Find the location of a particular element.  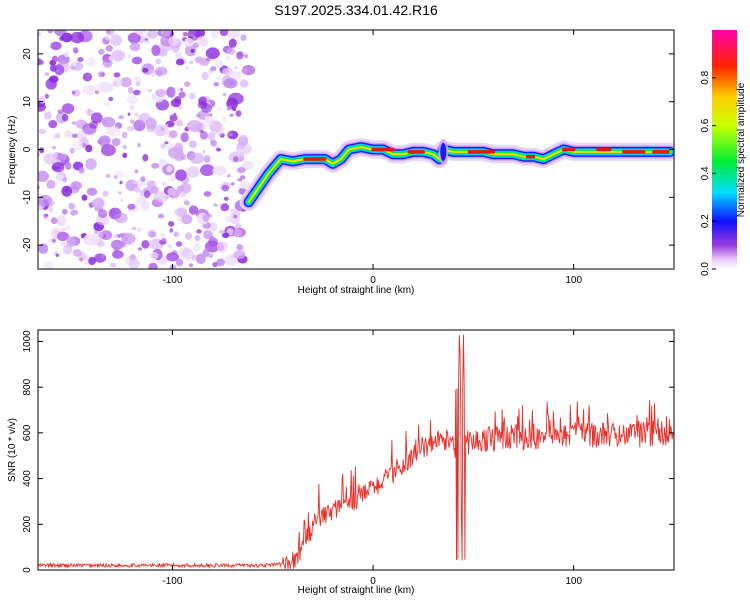

x-tick-label: 100 is located at coordinates (573, 280).